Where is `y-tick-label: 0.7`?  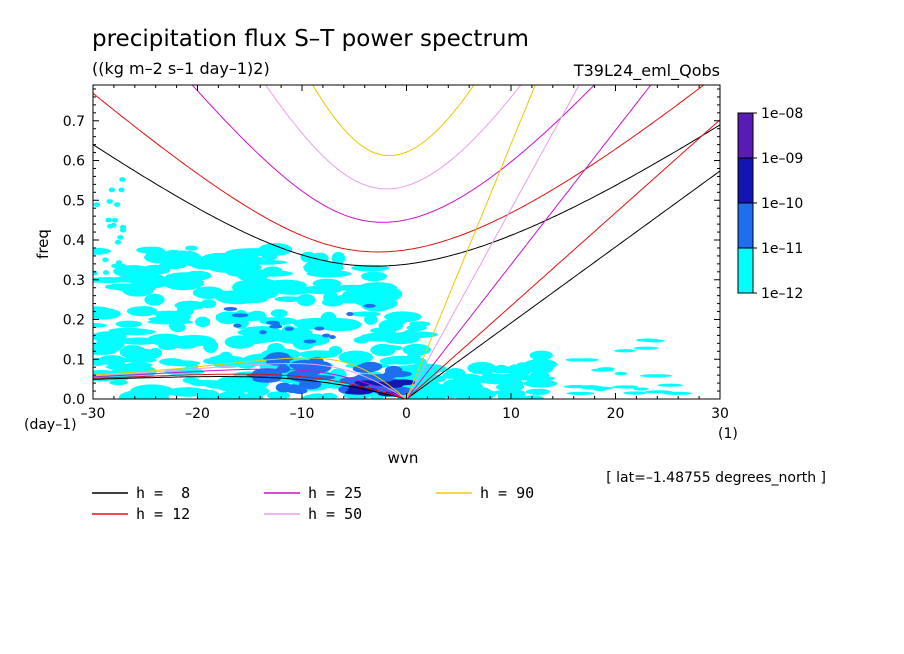 y-tick-label: 0.7 is located at coordinates (74, 122).